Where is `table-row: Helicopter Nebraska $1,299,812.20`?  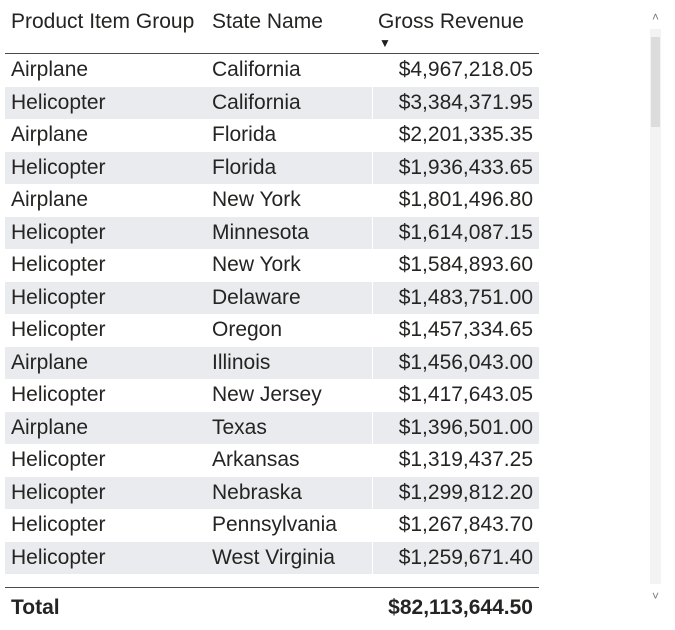 table-row: Helicopter Nebraska $1,299,812.20 is located at coordinates (272, 492).